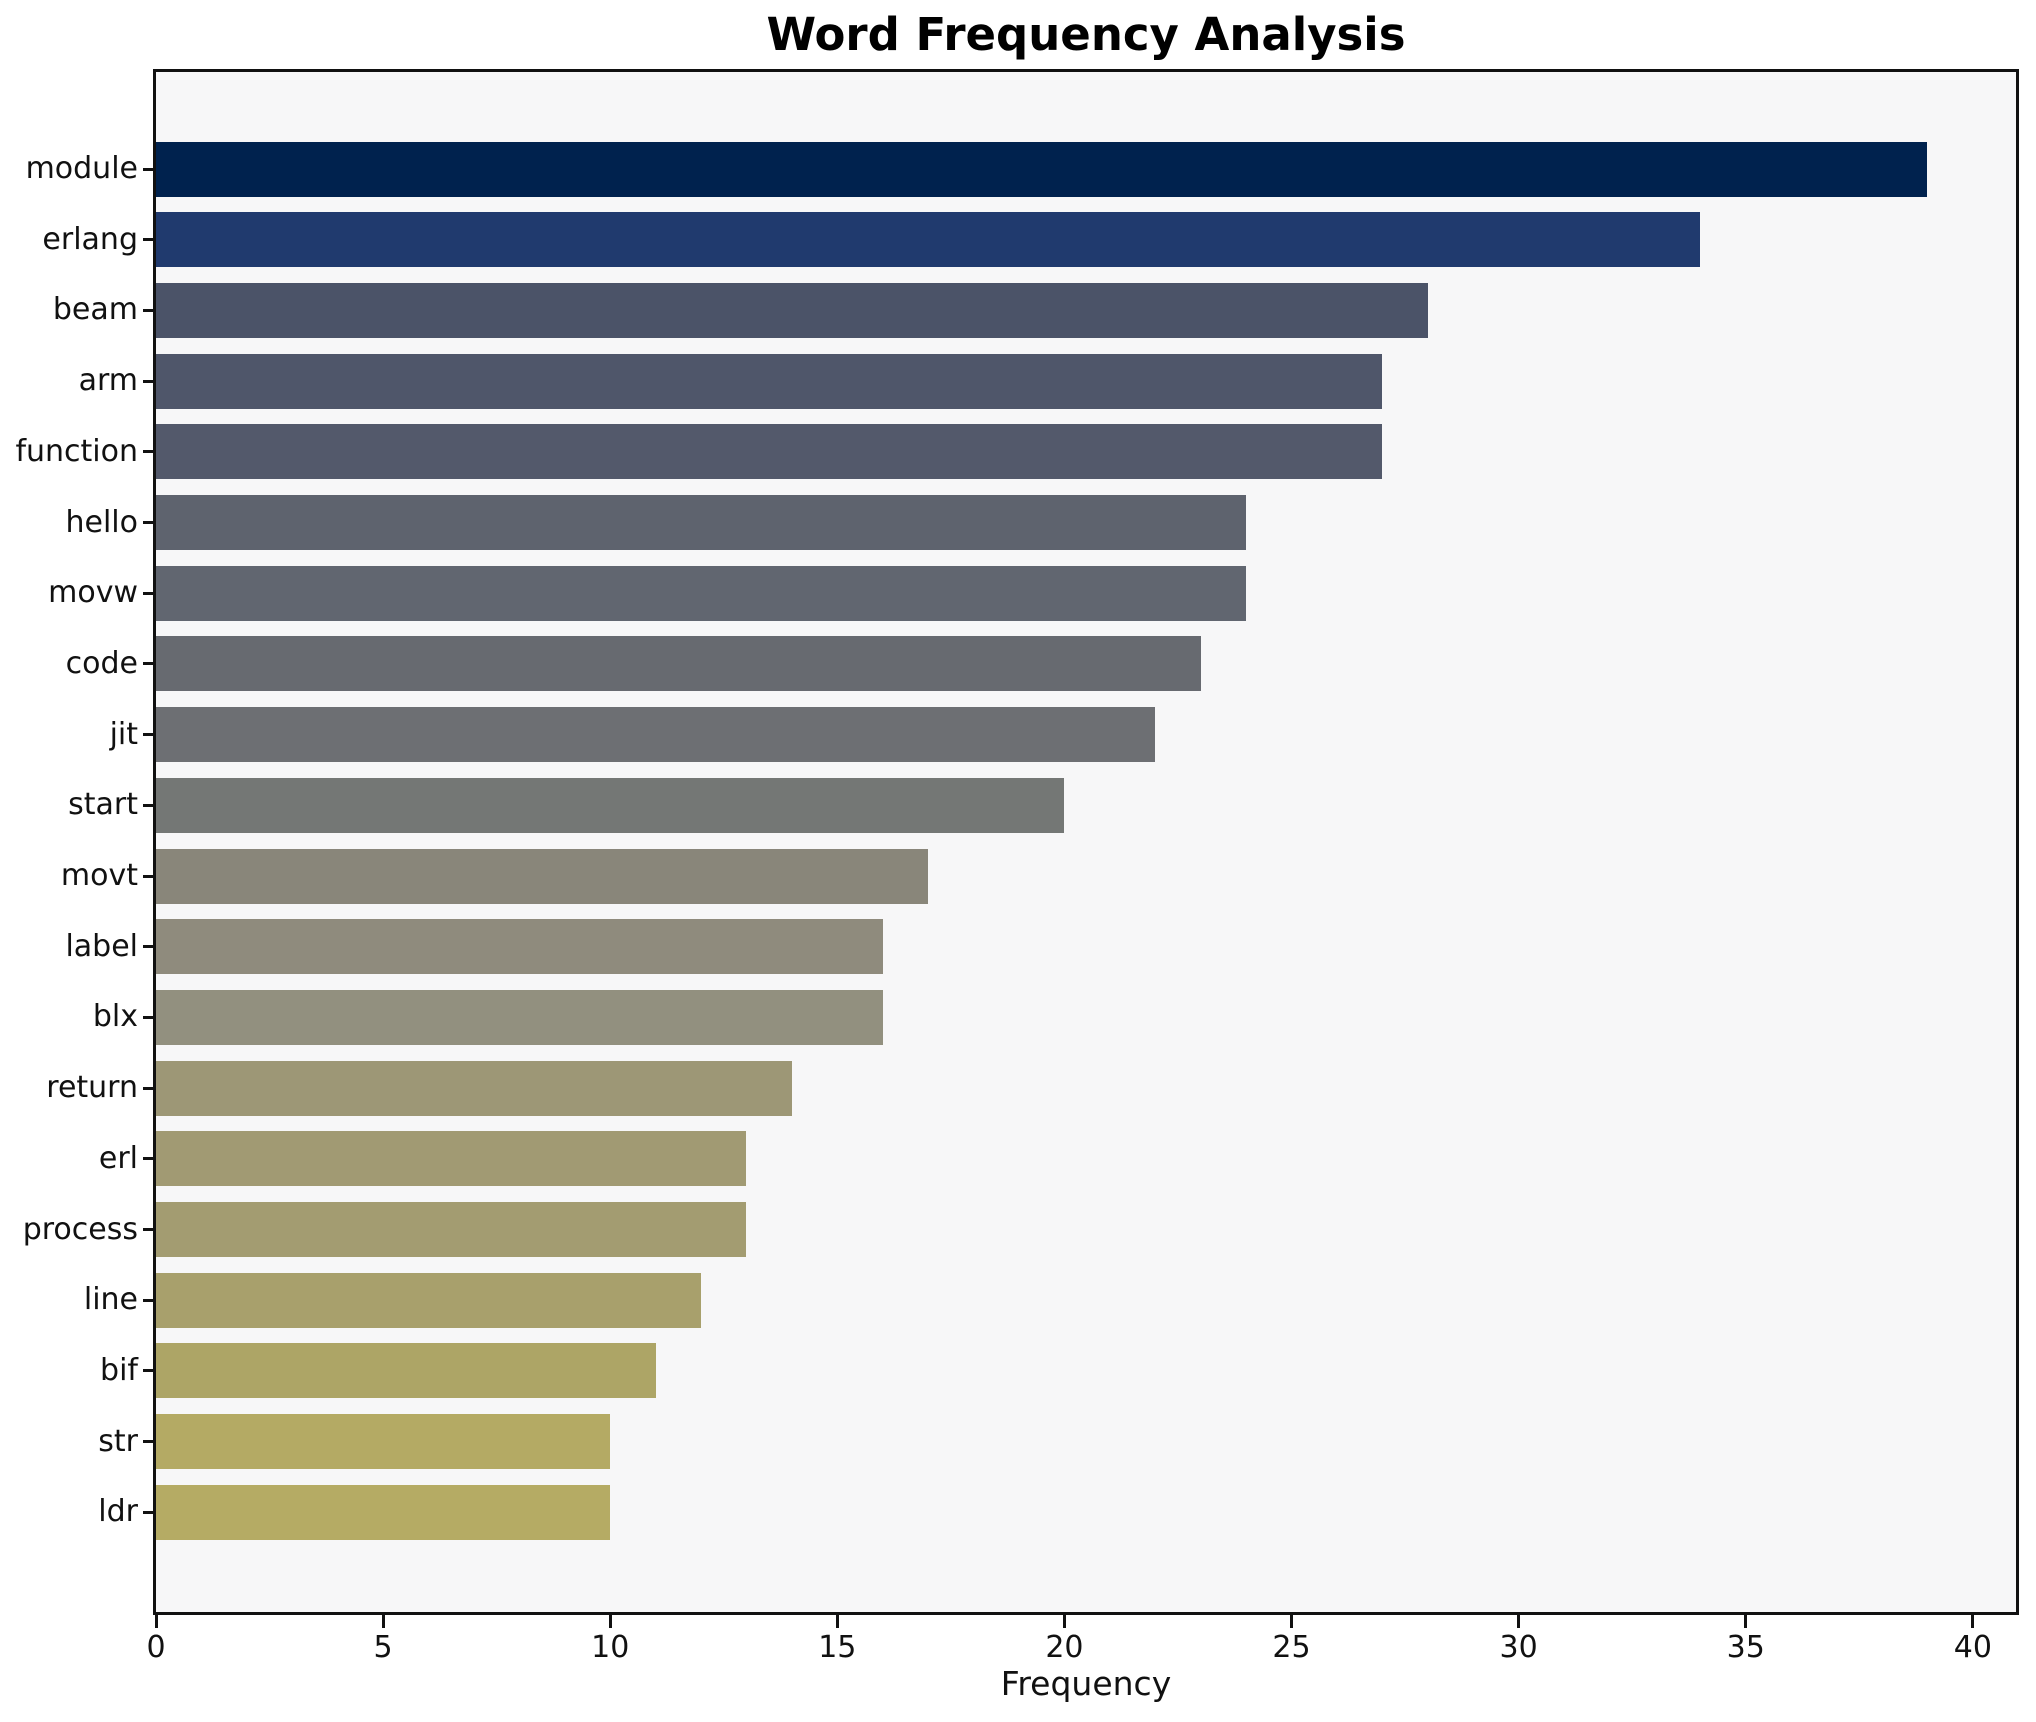 The width and height of the screenshot is (2036, 1722). What do you see at coordinates (383, 1442) in the screenshot?
I see `bar-str` at bounding box center [383, 1442].